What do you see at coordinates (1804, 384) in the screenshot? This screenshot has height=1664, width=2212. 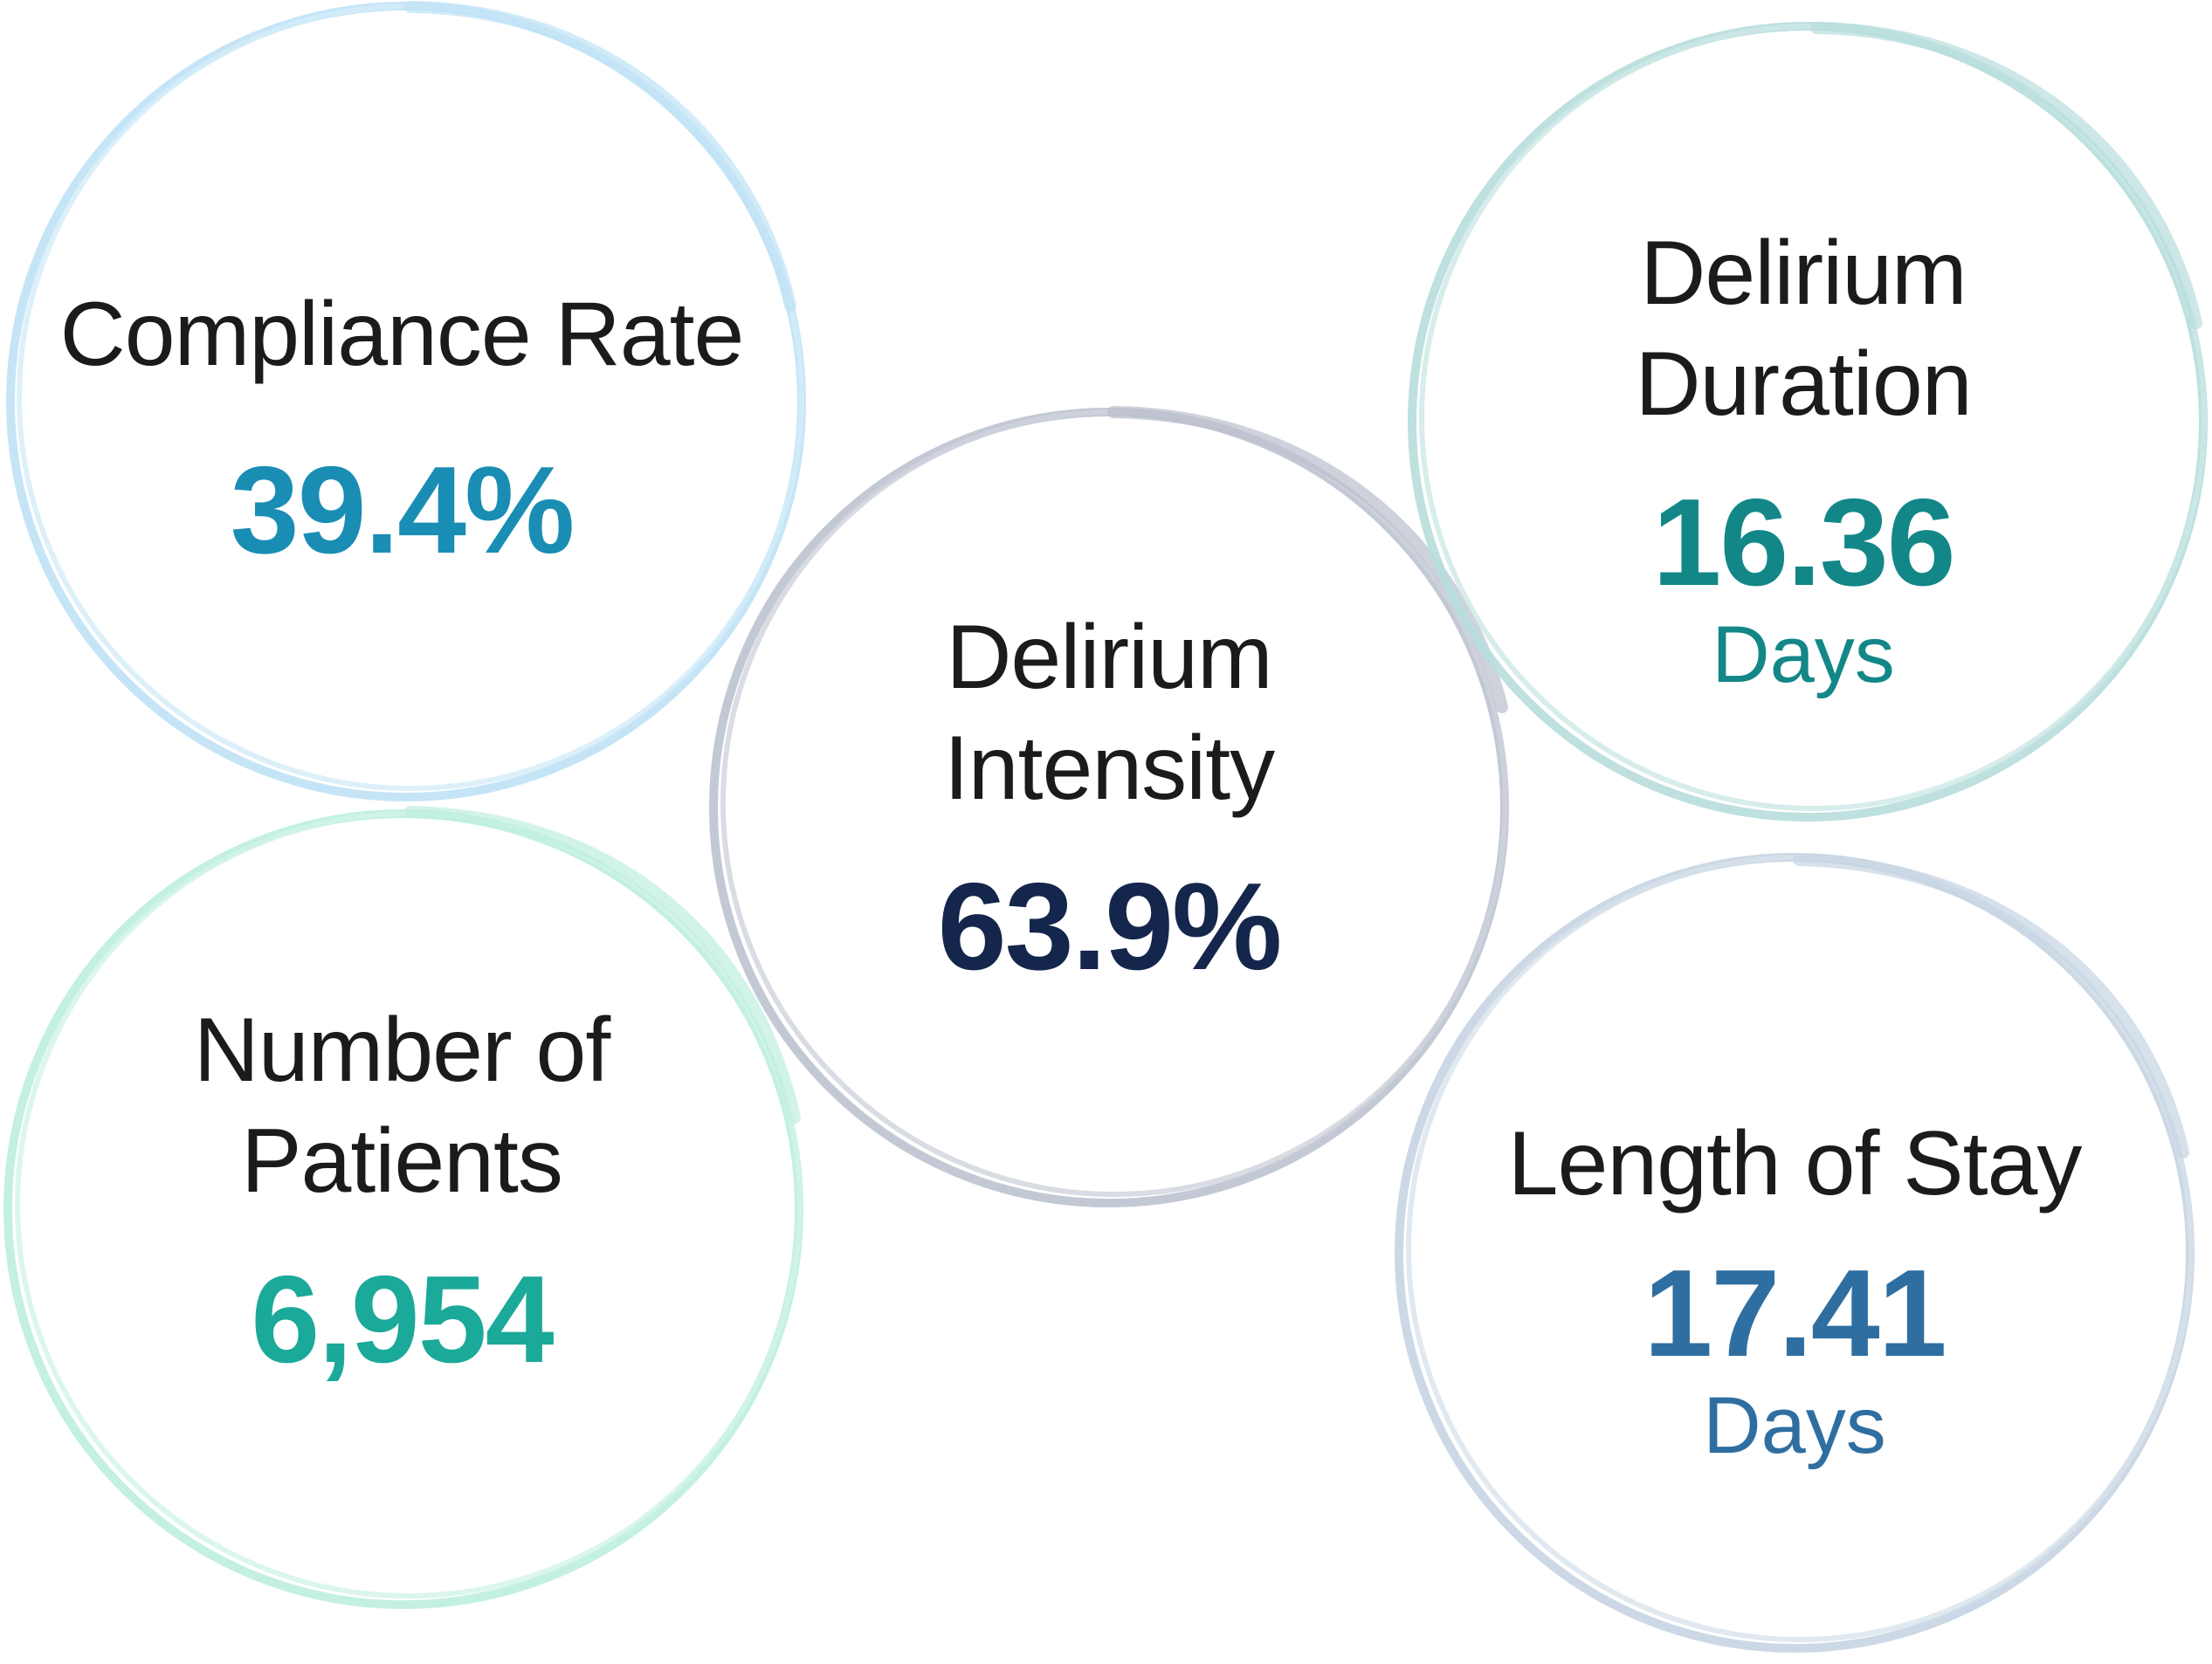 I see `stat-label-line: Duration` at bounding box center [1804, 384].